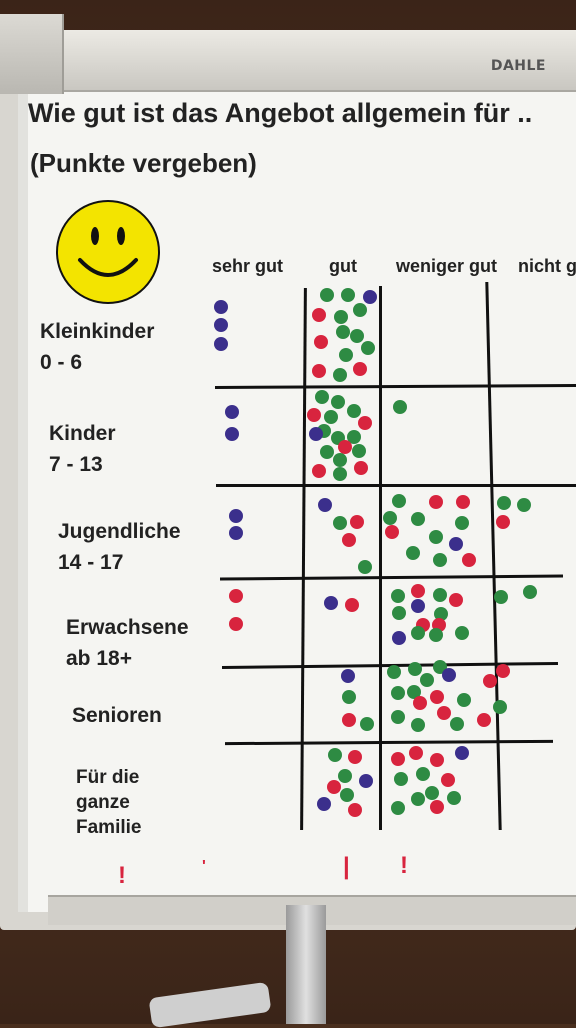 This screenshot has height=1028, width=576. What do you see at coordinates (318, 61) in the screenshot?
I see `clip-bar` at bounding box center [318, 61].